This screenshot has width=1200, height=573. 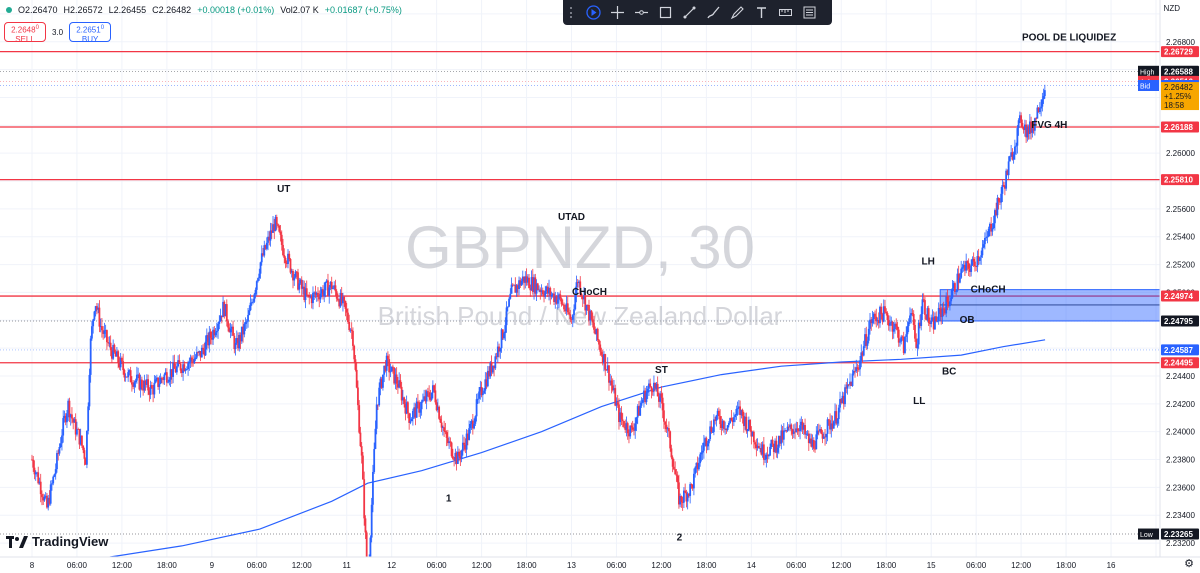 What do you see at coordinates (593, 12) in the screenshot?
I see `cursor-icon` at bounding box center [593, 12].